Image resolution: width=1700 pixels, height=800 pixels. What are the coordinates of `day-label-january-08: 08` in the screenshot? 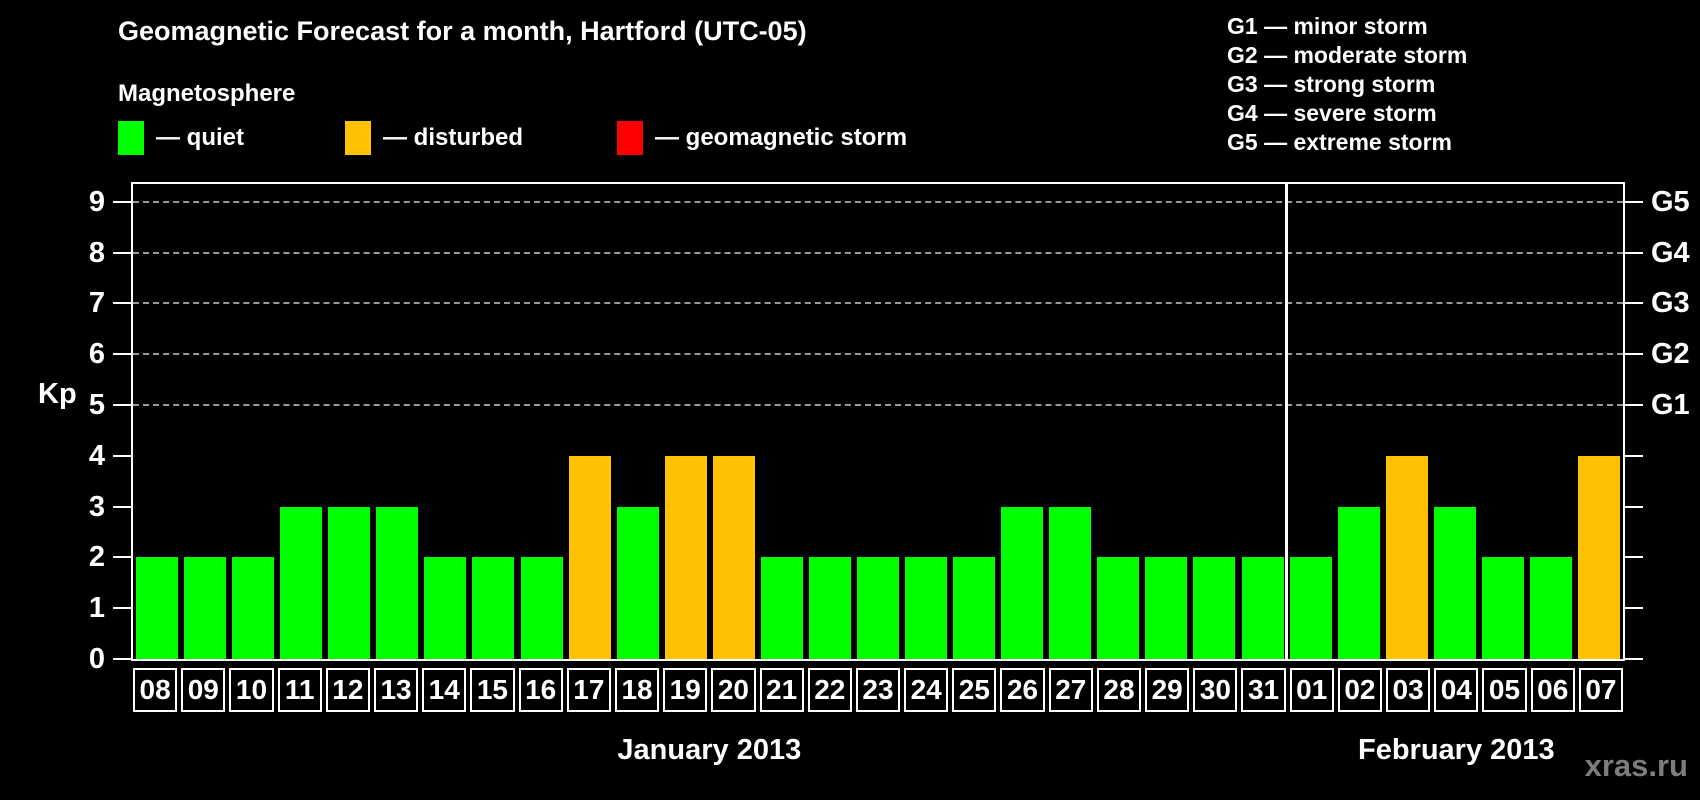 It's located at (155, 690).